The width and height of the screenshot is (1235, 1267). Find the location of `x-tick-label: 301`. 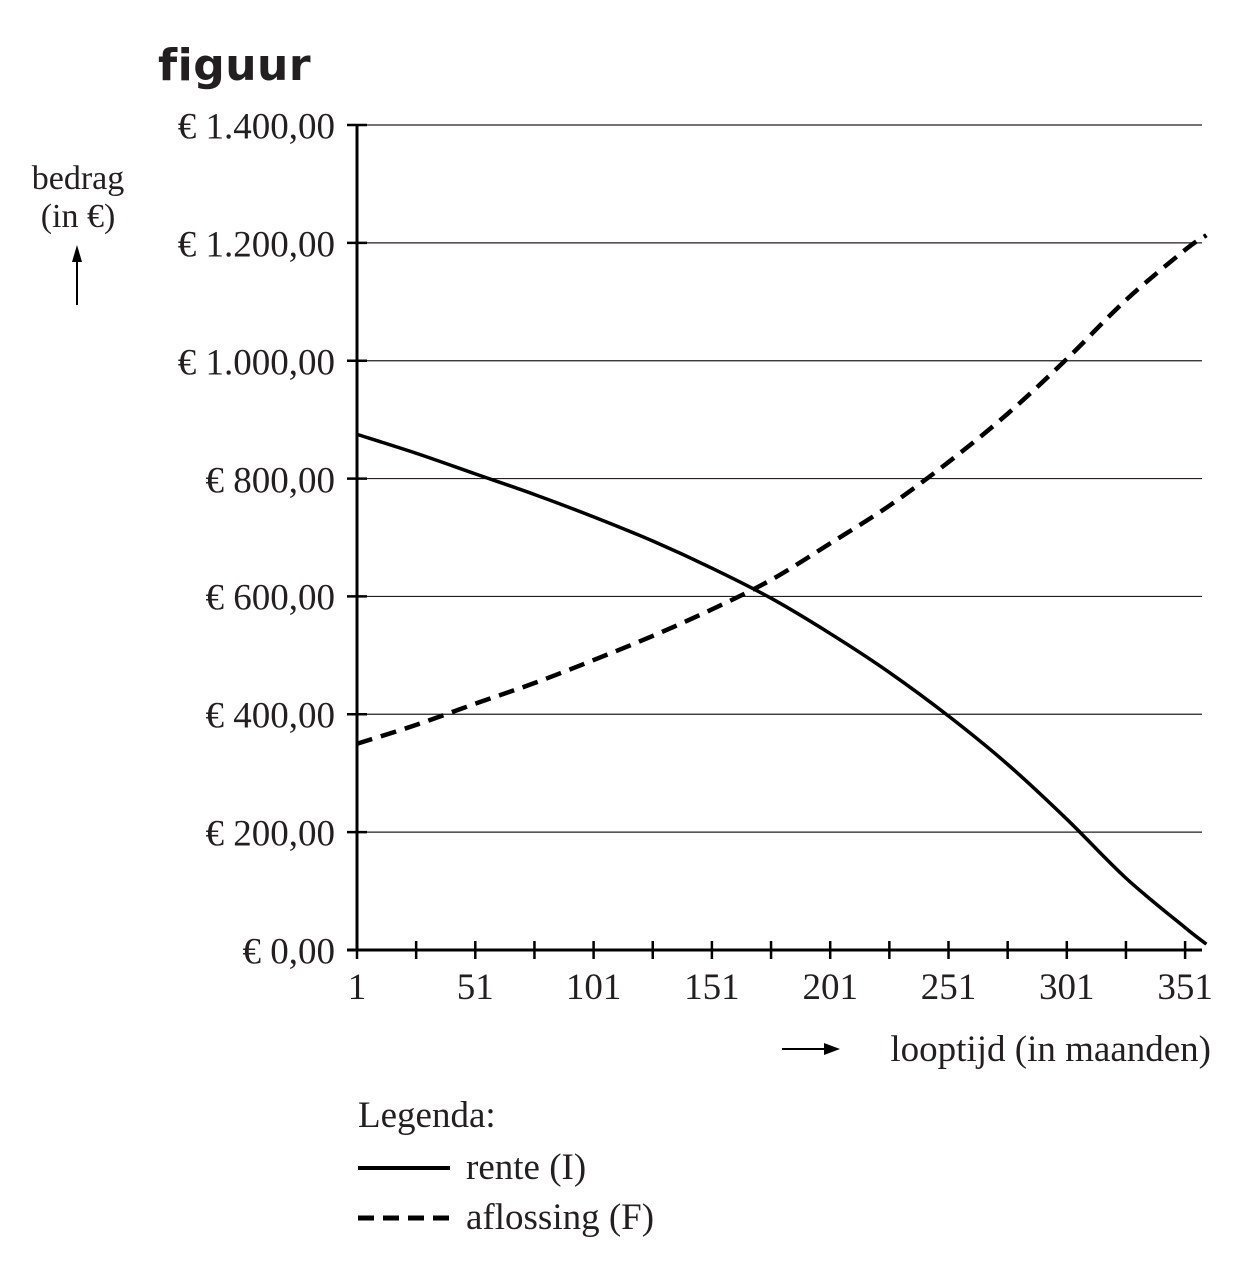

x-tick-label: 301 is located at coordinates (1067, 987).